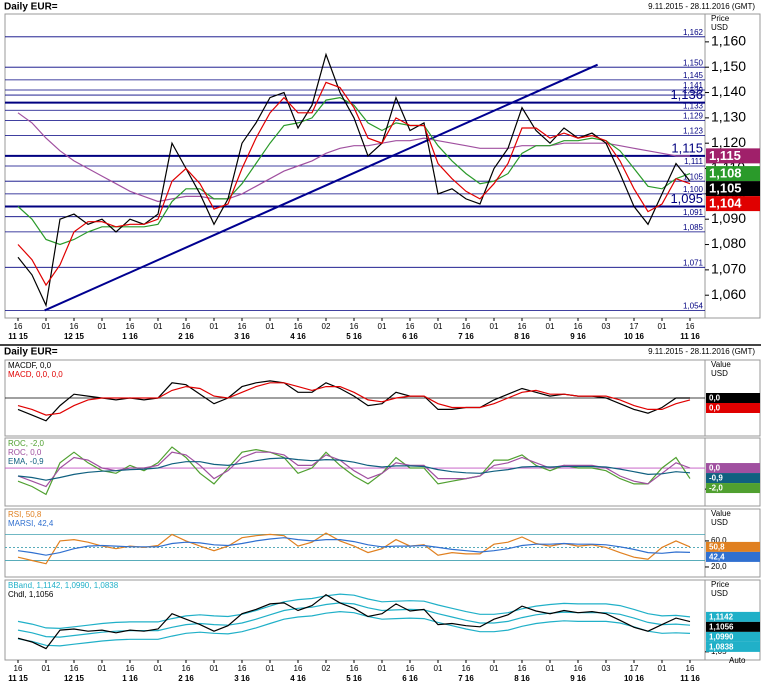 Image resolution: width=761 pixels, height=683 pixels. Describe the element at coordinates (25, 452) in the screenshot. I see `legend-label: ROC, 0,0` at that location.